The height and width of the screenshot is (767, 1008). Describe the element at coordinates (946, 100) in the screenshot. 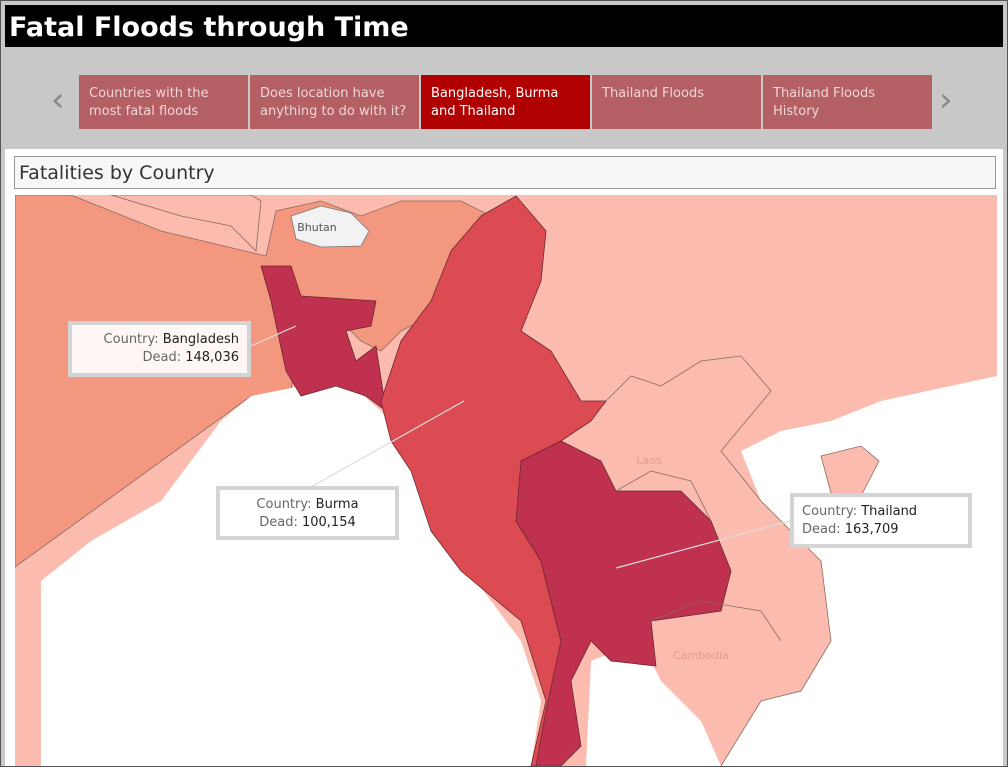

I see `next-arrow: ›` at that location.